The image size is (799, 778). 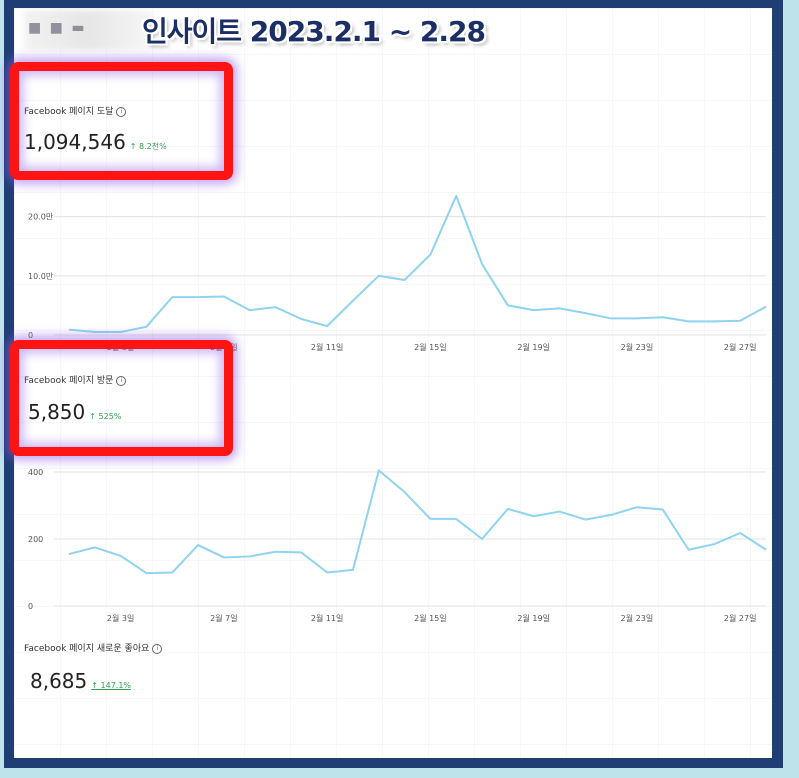 What do you see at coordinates (57, 412) in the screenshot?
I see `metric-visits-value: 5,850` at bounding box center [57, 412].